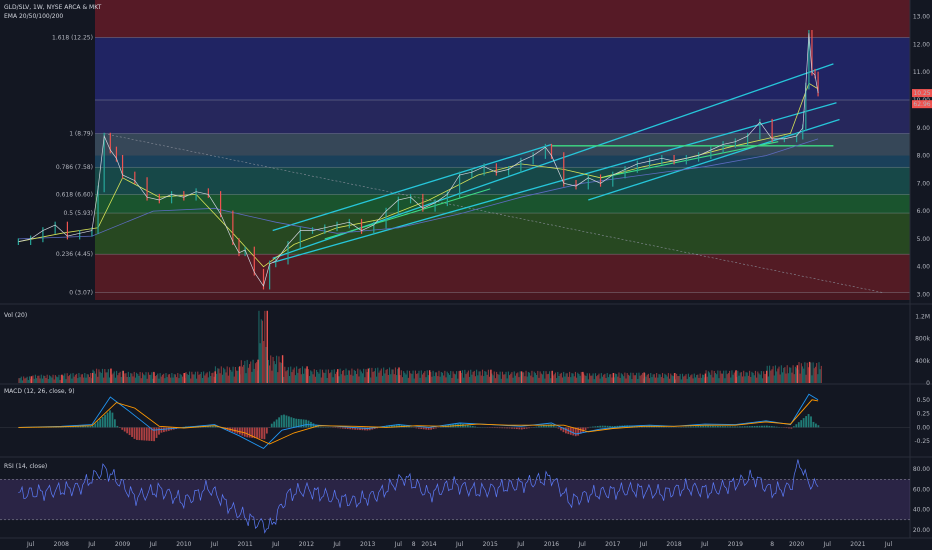 The height and width of the screenshot is (550, 932). What do you see at coordinates (74, 167) in the screenshot?
I see `fib-label-4: 0.786 (7.58)` at bounding box center [74, 167].